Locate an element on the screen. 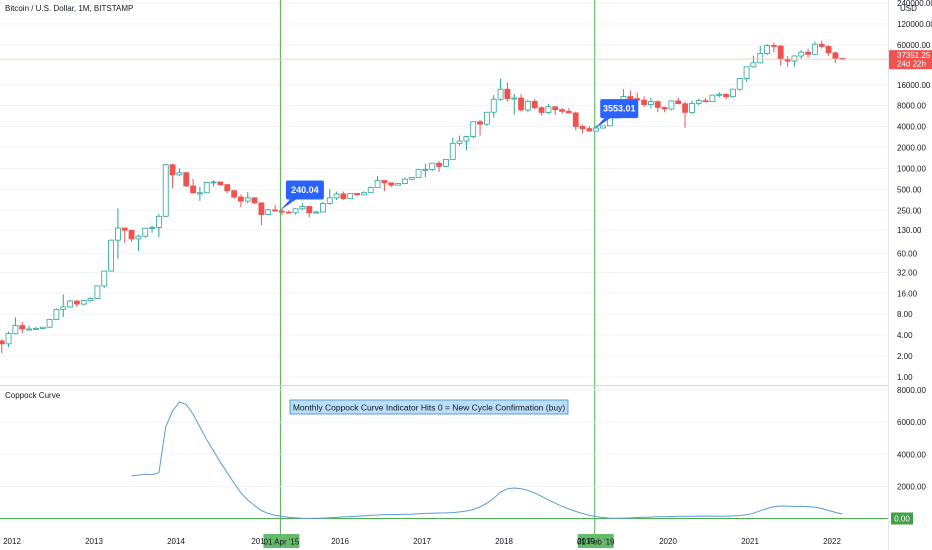  price-tick-label: 240000.00 is located at coordinates (914, 4).